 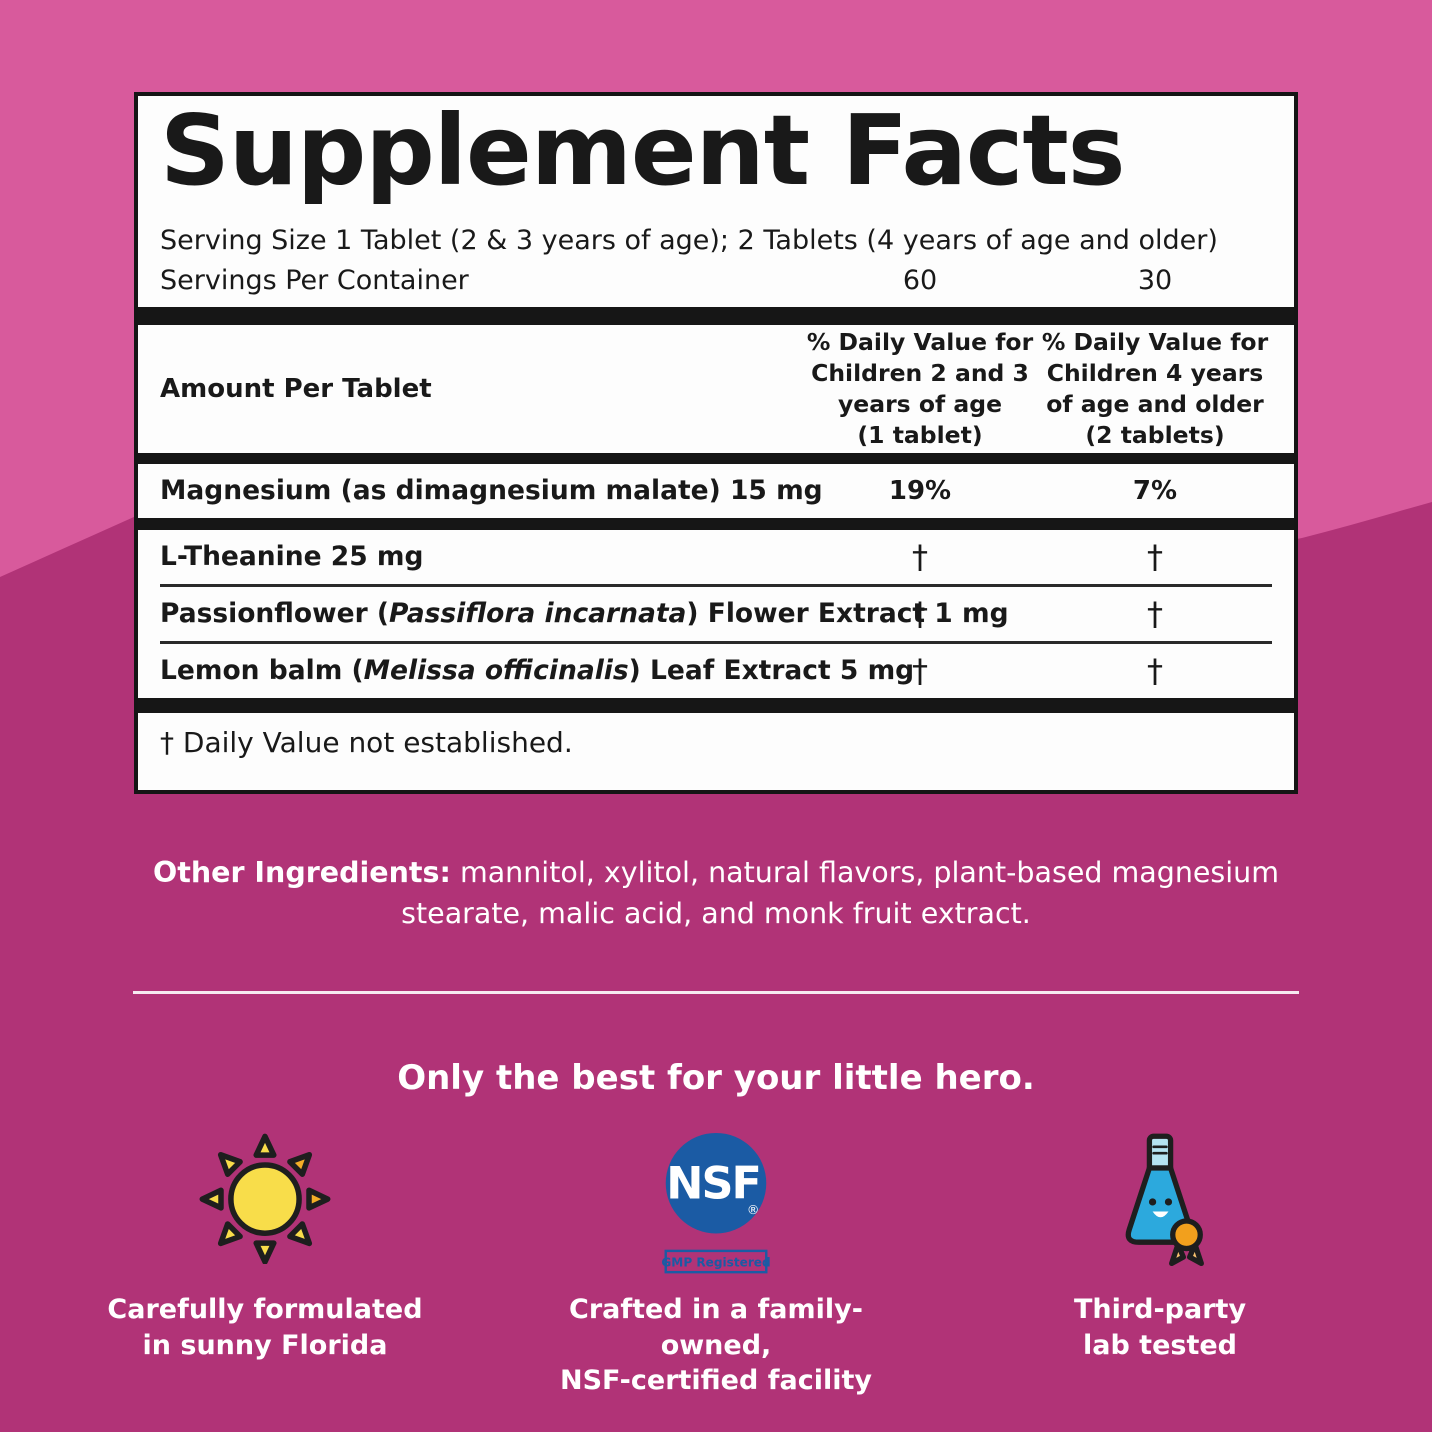 What do you see at coordinates (716, 458) in the screenshot?
I see `table-rule-medium` at bounding box center [716, 458].